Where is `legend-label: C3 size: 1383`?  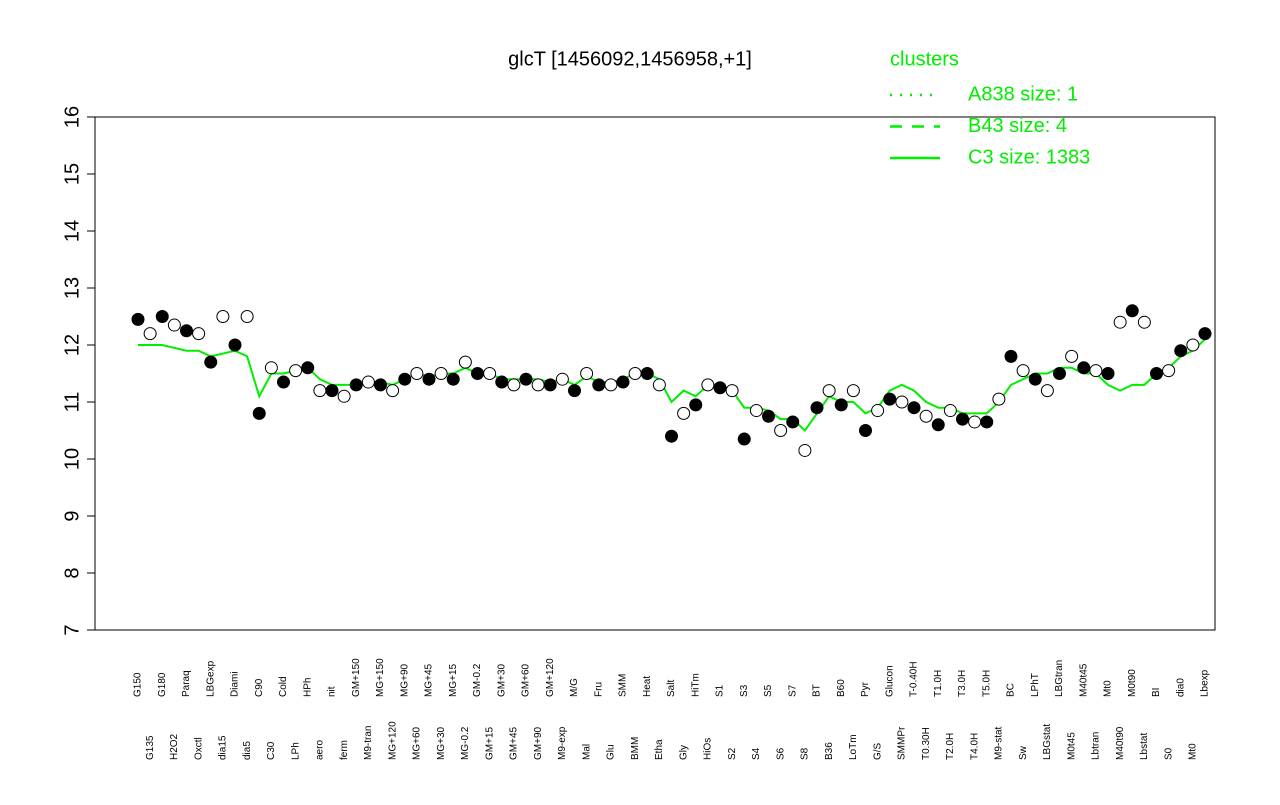
legend-label: C3 size: 1383 is located at coordinates (1029, 157).